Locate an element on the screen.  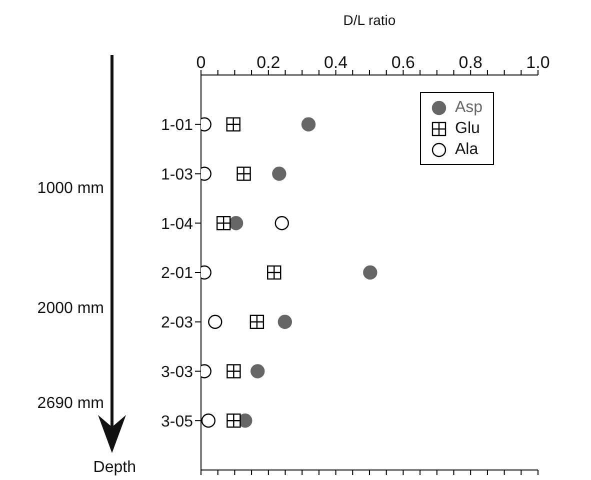
y-tick-label: 3-05 is located at coordinates (177, 421).